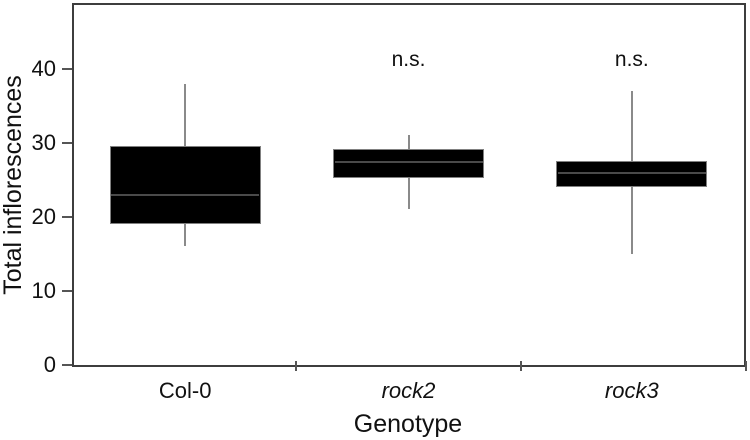 The width and height of the screenshot is (750, 440). I want to click on x-axis-title: Genotype, so click(408, 424).